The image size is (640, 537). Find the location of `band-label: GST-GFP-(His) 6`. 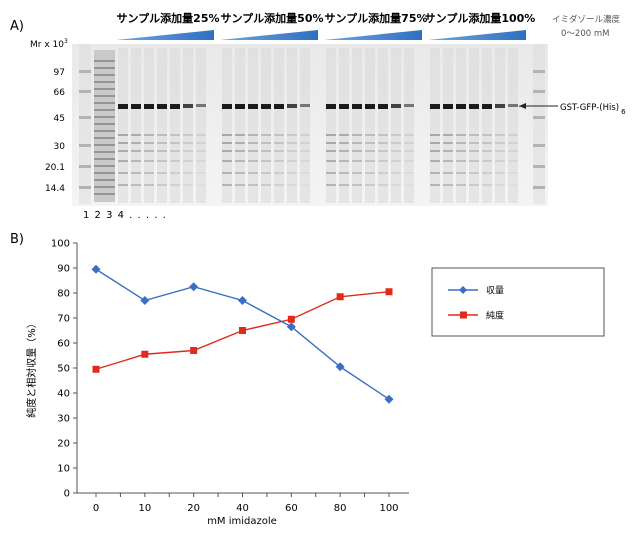

band-label: GST-GFP-(His) 6 is located at coordinates (593, 109).